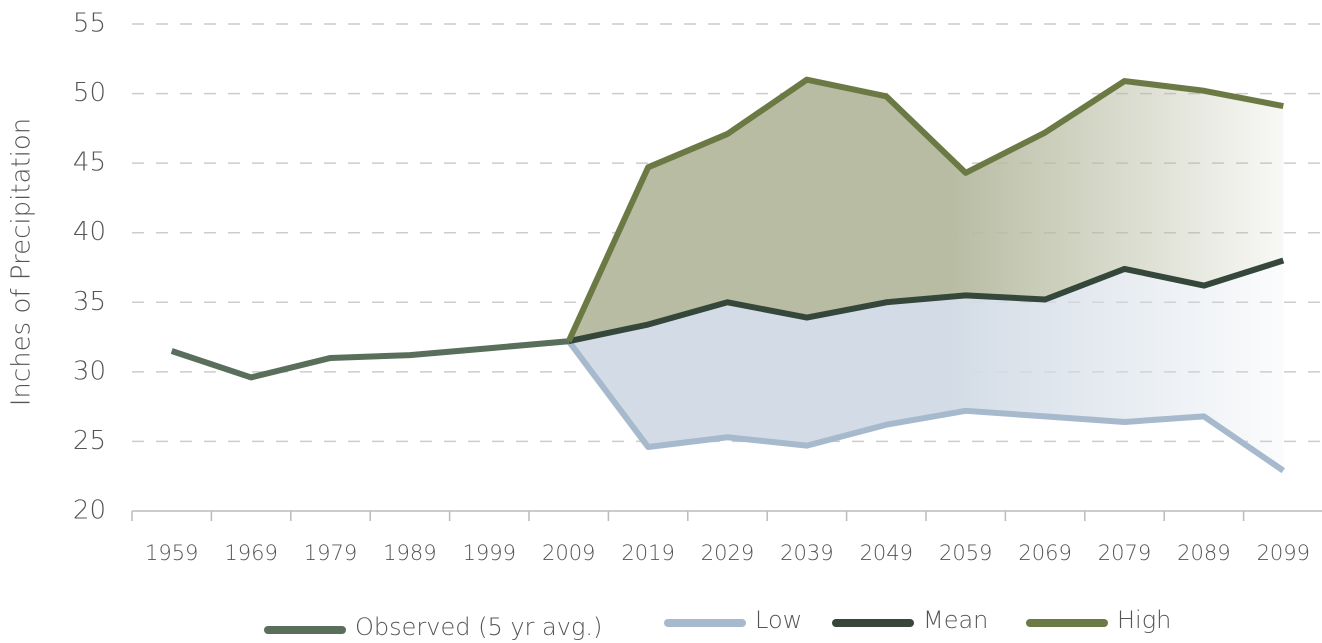  What do you see at coordinates (489, 553) in the screenshot?
I see `x-tick-label: 1999` at bounding box center [489, 553].